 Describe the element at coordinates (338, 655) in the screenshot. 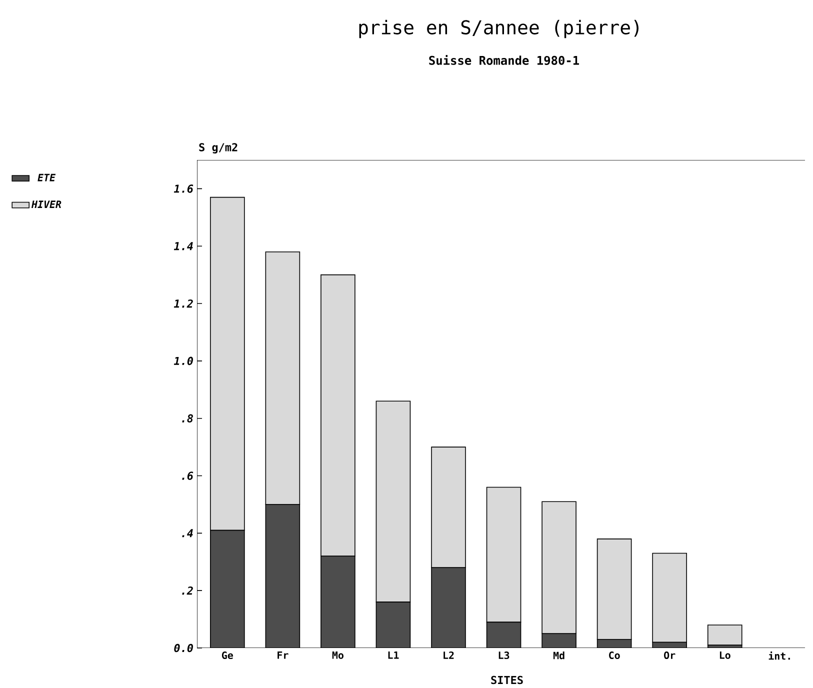

I see `x-tick-label: Mo` at that location.